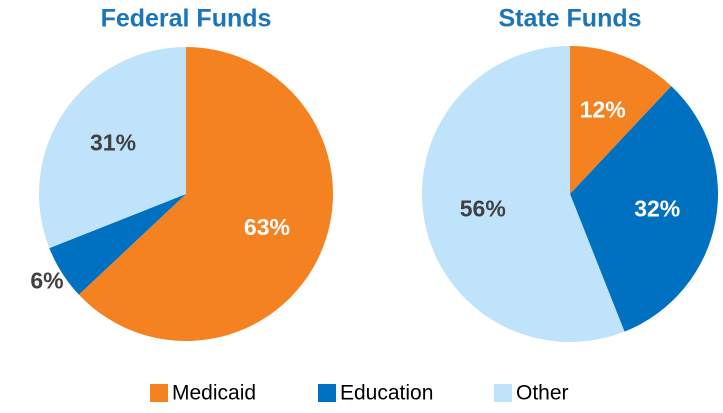 This screenshot has height=413, width=723. What do you see at coordinates (569, 19) in the screenshot?
I see `chart-title: State Funds` at bounding box center [569, 19].